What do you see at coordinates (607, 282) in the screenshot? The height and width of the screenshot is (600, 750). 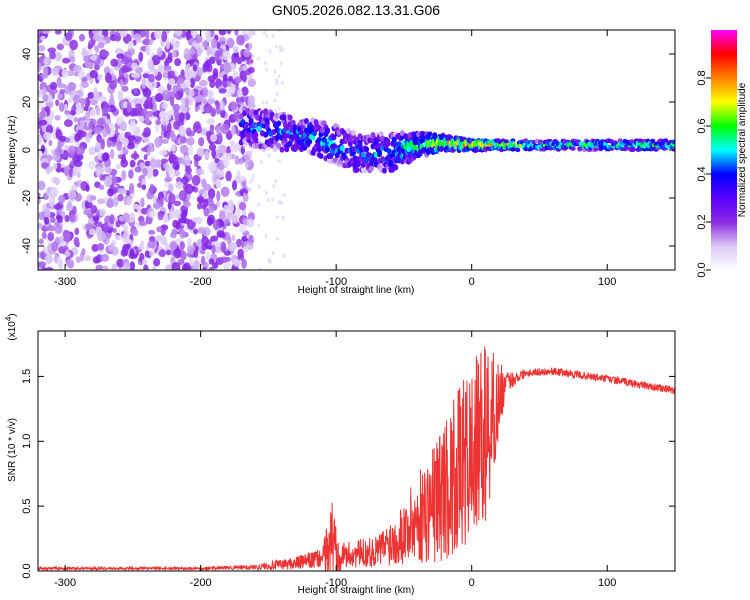 I see `x-tick-label: 100` at bounding box center [607, 282].